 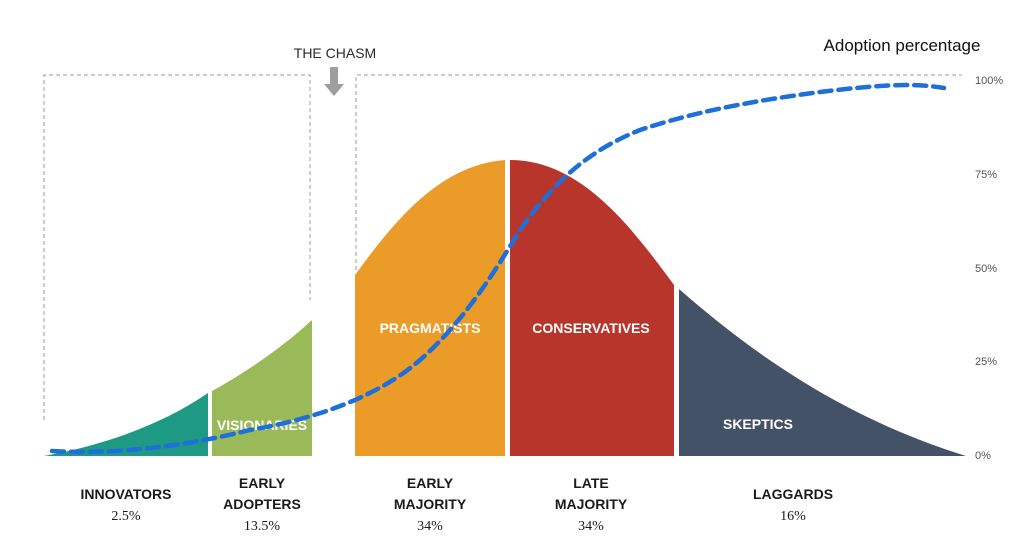 What do you see at coordinates (591, 504) in the screenshot?
I see `category-late-majority-line2: MAJORITY` at bounding box center [591, 504].